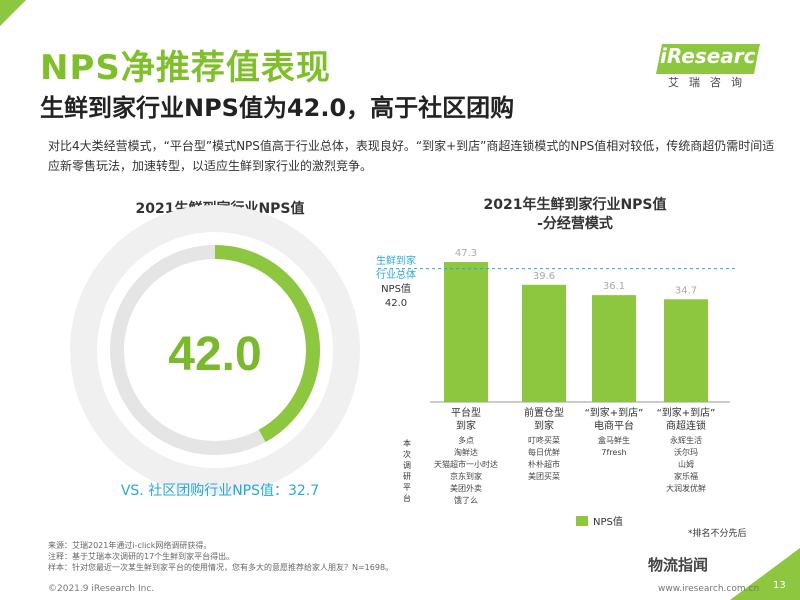 Image resolution: width=800 pixels, height=600 pixels. What do you see at coordinates (277, 108) in the screenshot?
I see `page-subtitle: 生鲜到家行业NPS值为42.0，高于社区团购` at bounding box center [277, 108].